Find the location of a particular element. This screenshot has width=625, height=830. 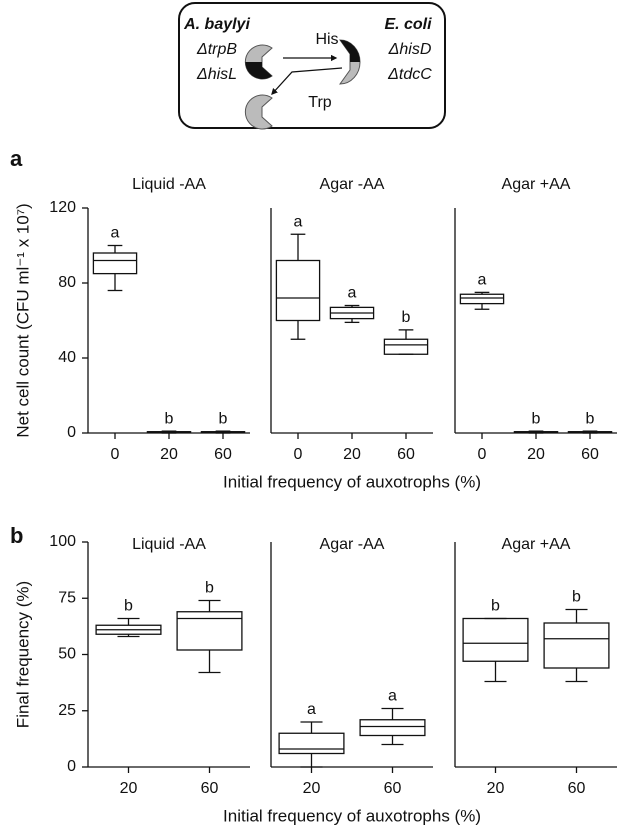

y-tick-label: 75 is located at coordinates (67, 597).